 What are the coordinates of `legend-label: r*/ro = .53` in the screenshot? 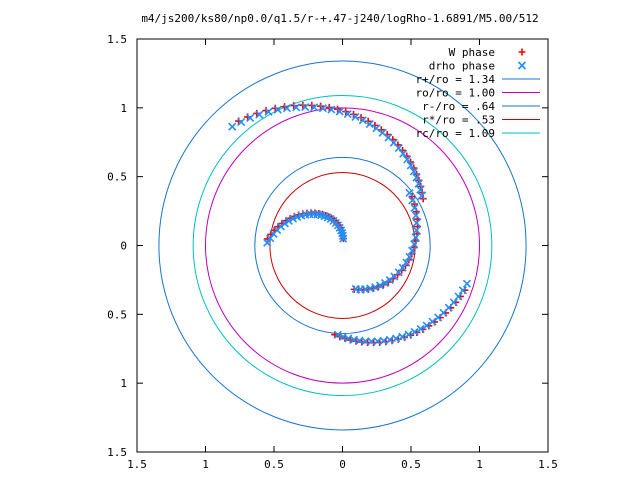 It's located at (458, 120).